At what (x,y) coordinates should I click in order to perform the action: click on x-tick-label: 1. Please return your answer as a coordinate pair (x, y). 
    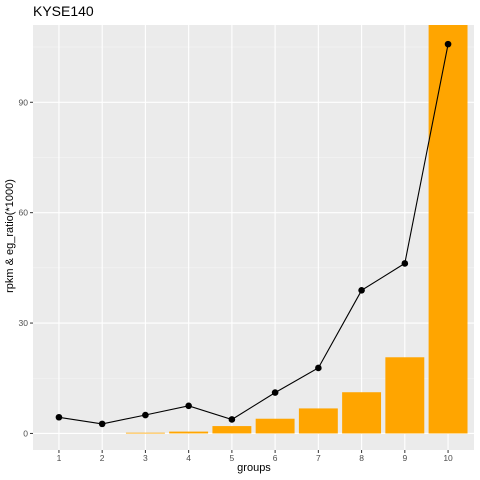
    Looking at the image, I should click on (59, 458).